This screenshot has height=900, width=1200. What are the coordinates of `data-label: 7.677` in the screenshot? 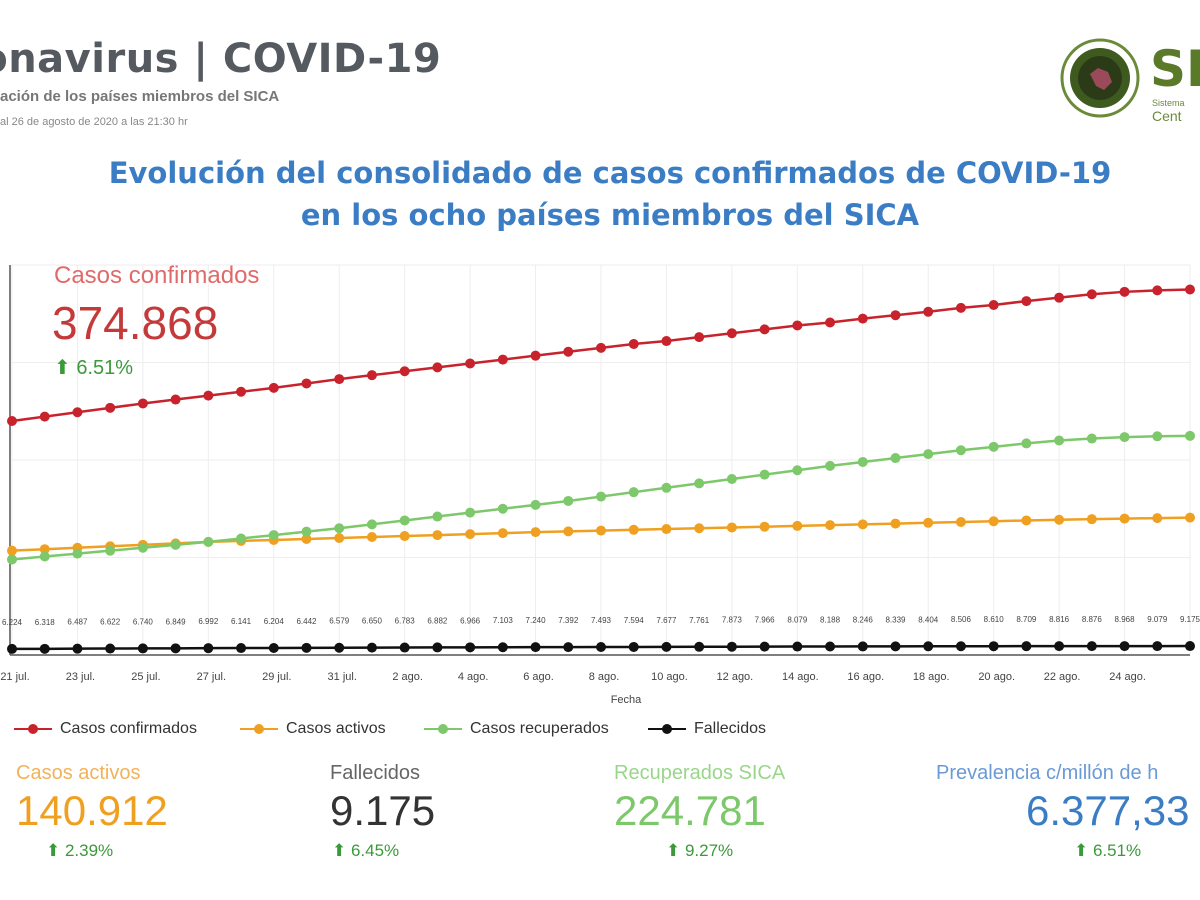 It's located at (666, 620).